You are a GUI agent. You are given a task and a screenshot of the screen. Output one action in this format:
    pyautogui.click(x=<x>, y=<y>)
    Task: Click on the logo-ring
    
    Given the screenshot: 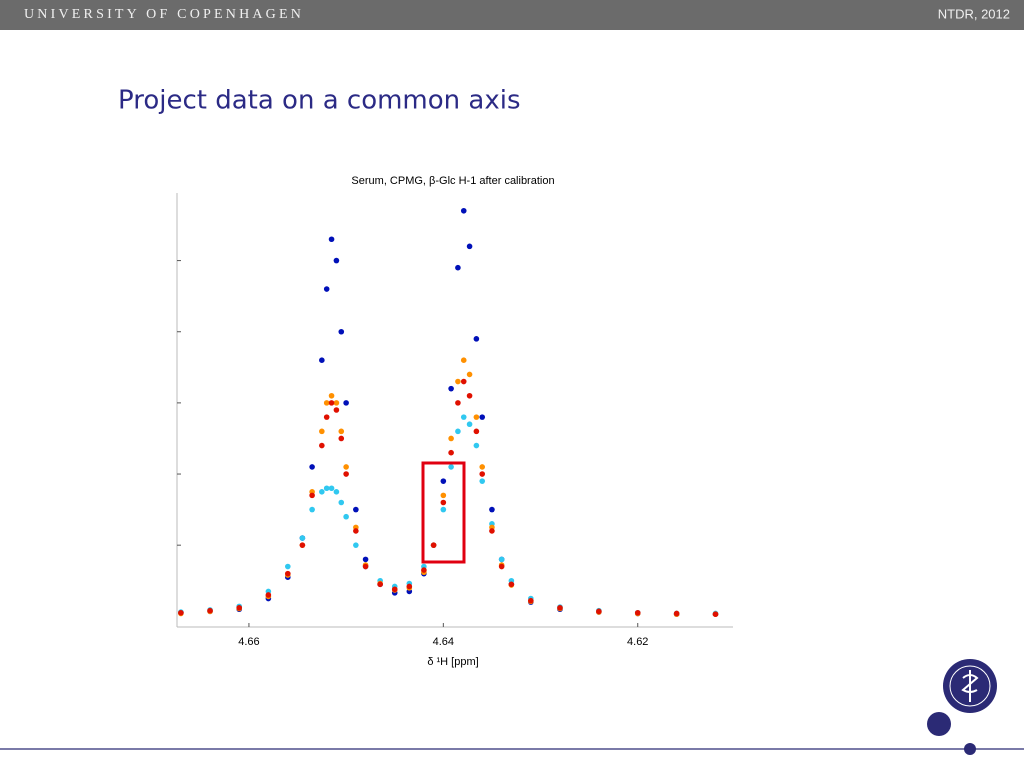 What is the action you would take?
    pyautogui.click(x=970, y=686)
    